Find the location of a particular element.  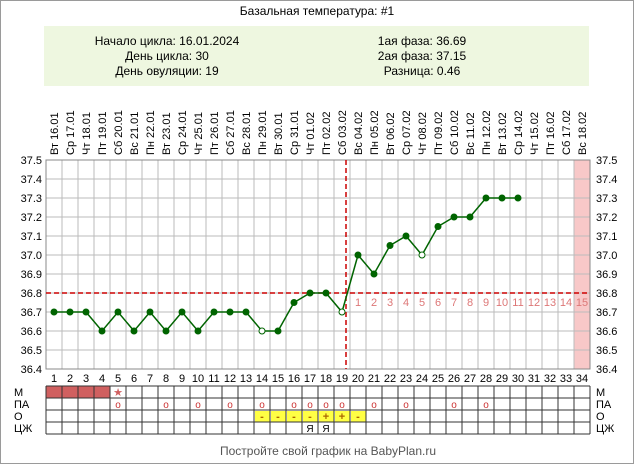

day-number-label: 27 is located at coordinates (470, 379).